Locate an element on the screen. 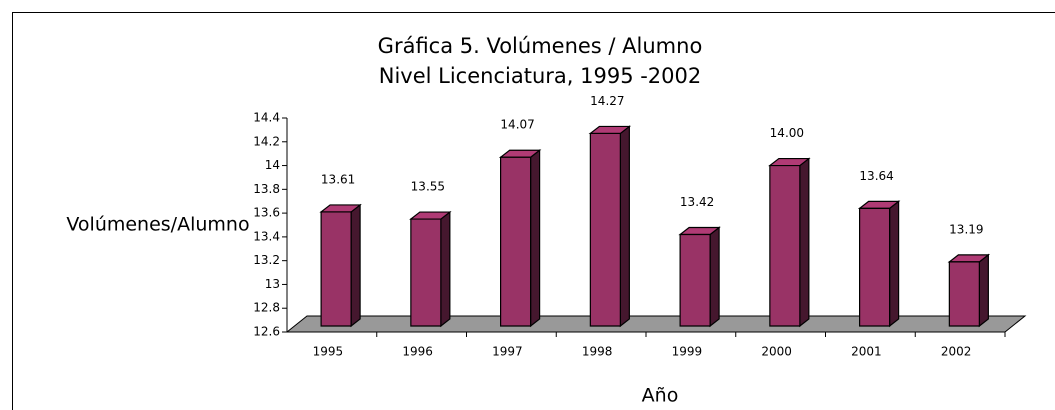 The image size is (1055, 410). y-tick-label: 14 is located at coordinates (272, 165).